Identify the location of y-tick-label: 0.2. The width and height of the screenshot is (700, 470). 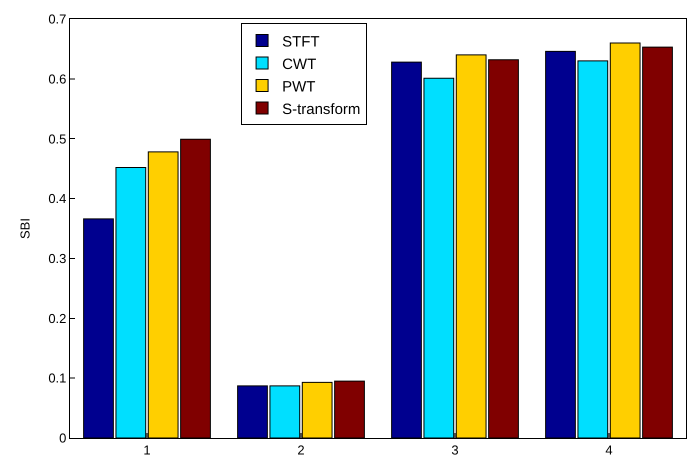
(57, 318).